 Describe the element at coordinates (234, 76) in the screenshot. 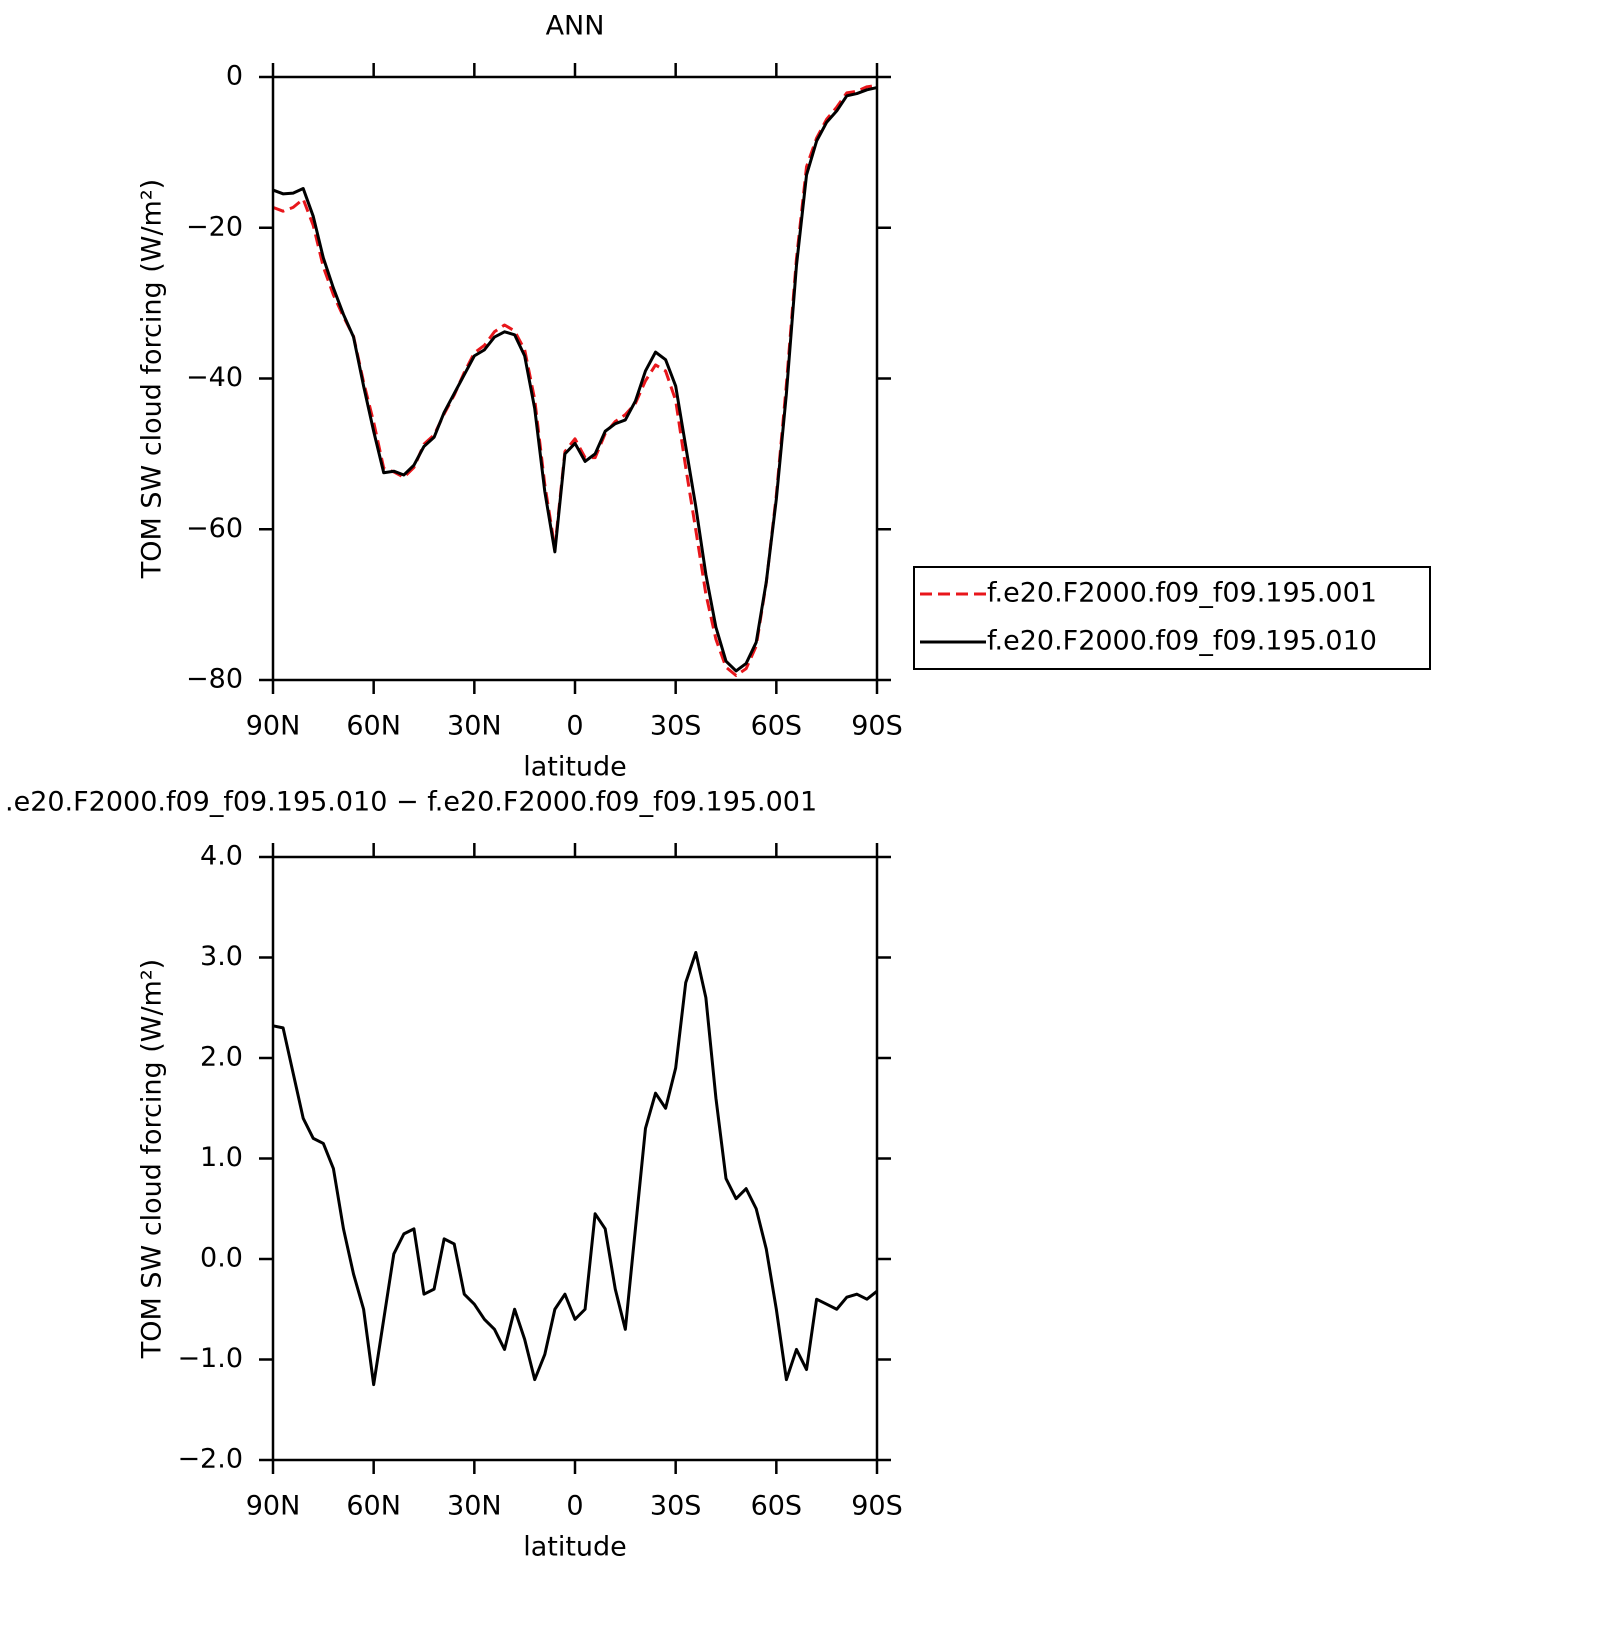

I see `y-tick-label: 0` at that location.